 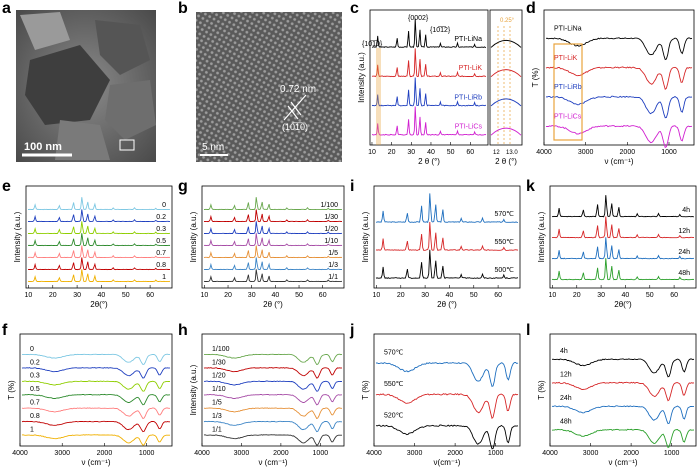 I want to click on series-label-h-2: 1/20, so click(x=219, y=376).